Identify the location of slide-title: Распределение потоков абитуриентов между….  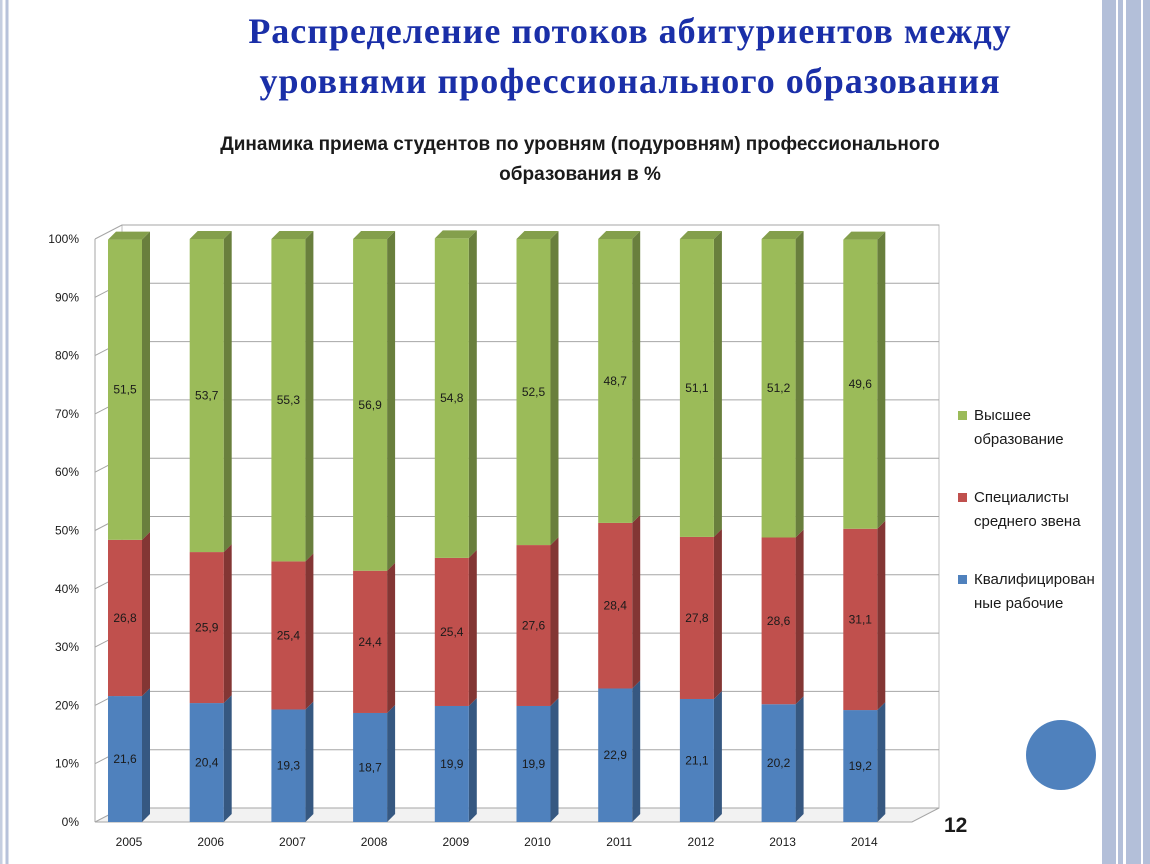
(630, 56).